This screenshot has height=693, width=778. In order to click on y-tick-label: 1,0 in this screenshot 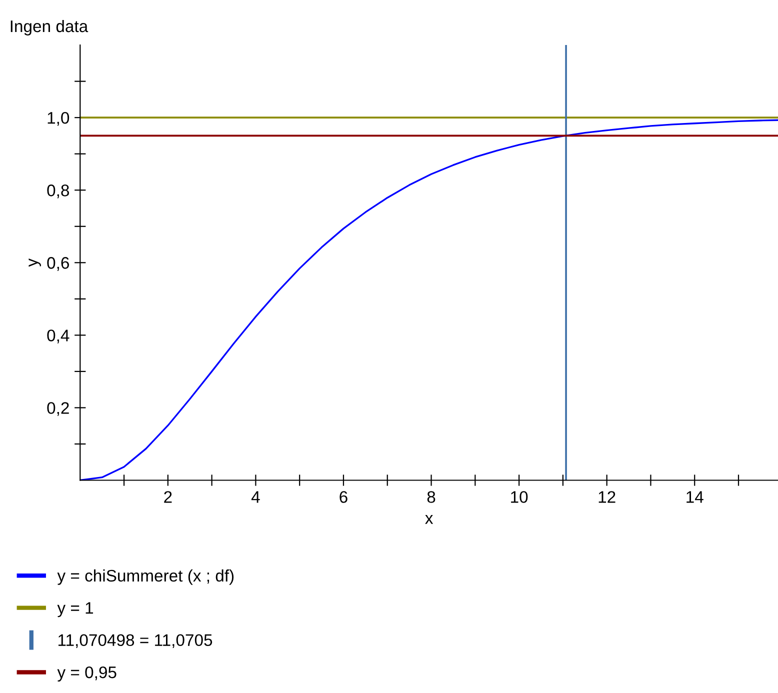, I will do `click(59, 119)`.